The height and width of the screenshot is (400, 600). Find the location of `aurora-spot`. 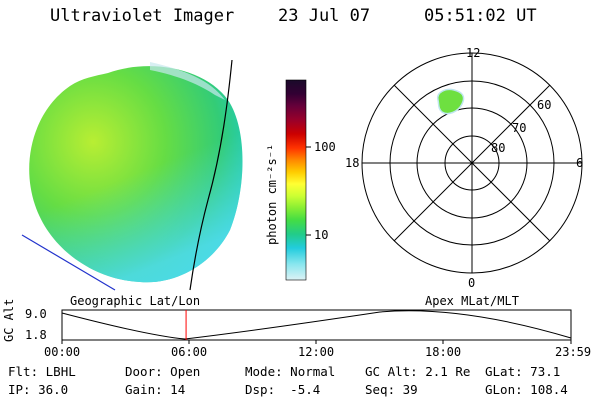

aurora-spot is located at coordinates (451, 101).